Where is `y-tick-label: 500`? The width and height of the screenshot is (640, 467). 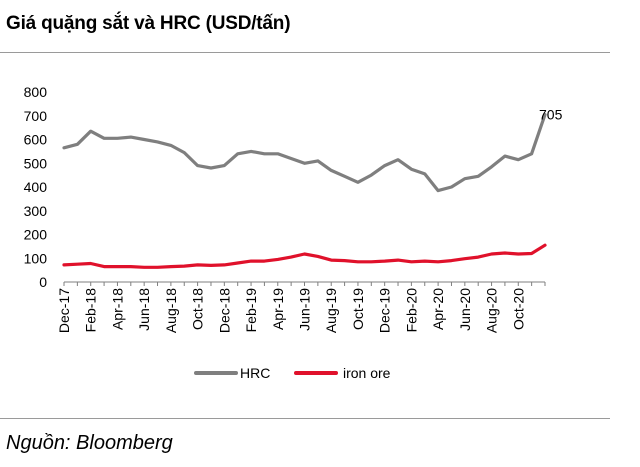
y-tick-label: 500 is located at coordinates (36, 163).